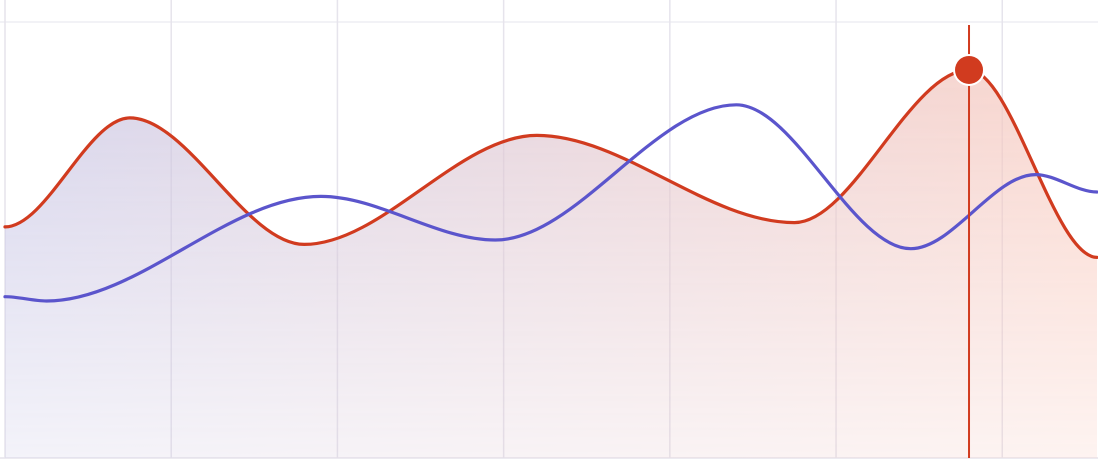 Image resolution: width=1098 pixels, height=461 pixels. What do you see at coordinates (969, 241) in the screenshot?
I see `highlight-layer` at bounding box center [969, 241].